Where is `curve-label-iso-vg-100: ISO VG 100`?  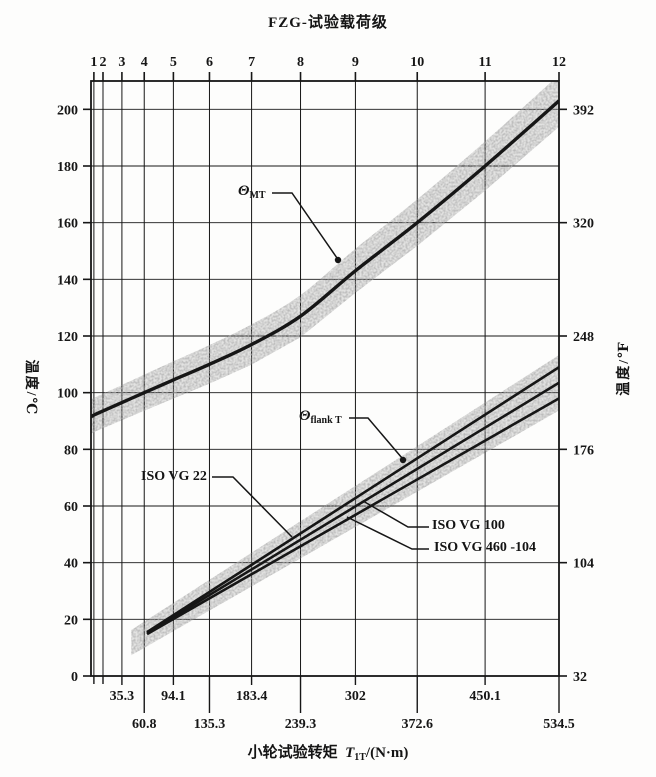
curve-label-iso-vg-100: ISO VG 100 is located at coordinates (468, 525).